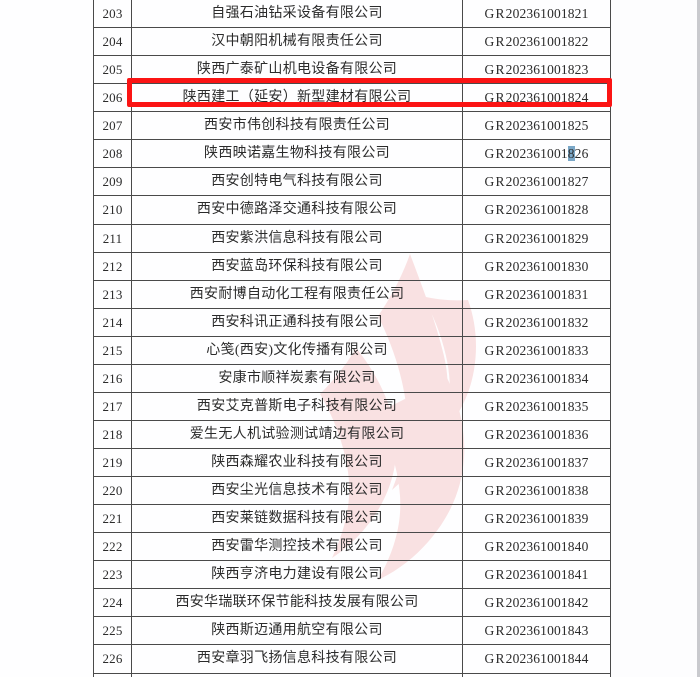  I want to click on table-row: 226 西安章羽飞扬信息科技有限公司 GR202361001844, so click(352, 659).